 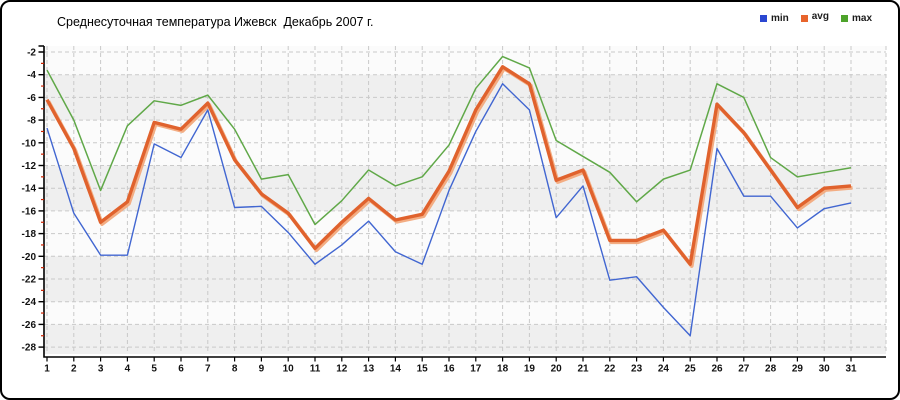 I want to click on svg-text: -20, so click(x=29, y=257).